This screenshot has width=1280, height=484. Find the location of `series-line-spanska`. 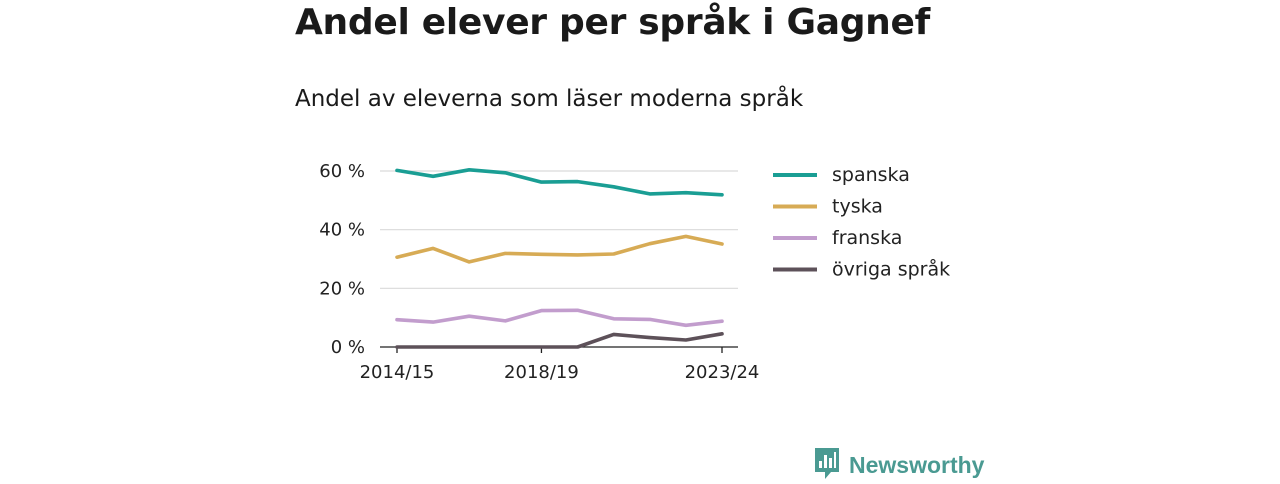

series-line-spanska is located at coordinates (559, 182).